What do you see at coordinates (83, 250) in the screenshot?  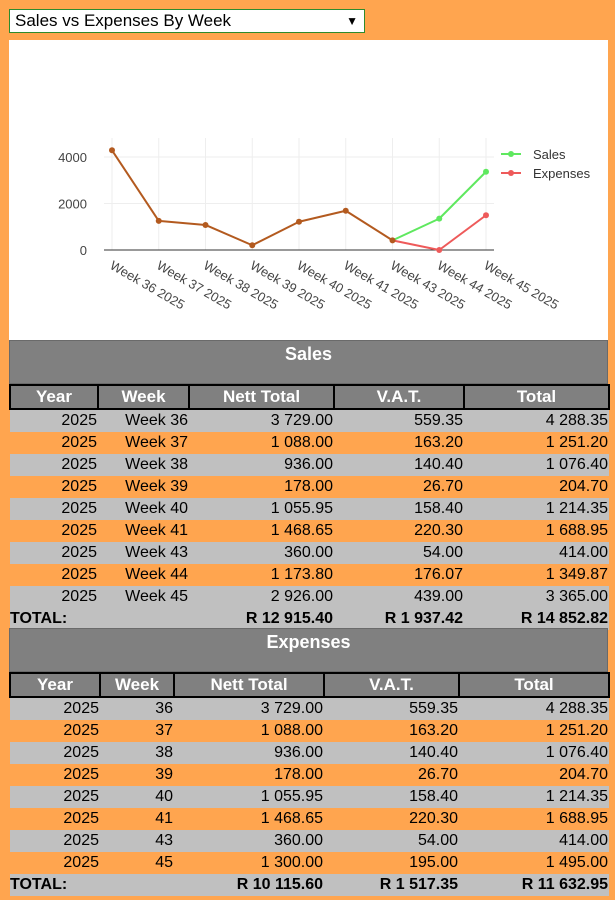 I see `y-tick-label: 0` at bounding box center [83, 250].